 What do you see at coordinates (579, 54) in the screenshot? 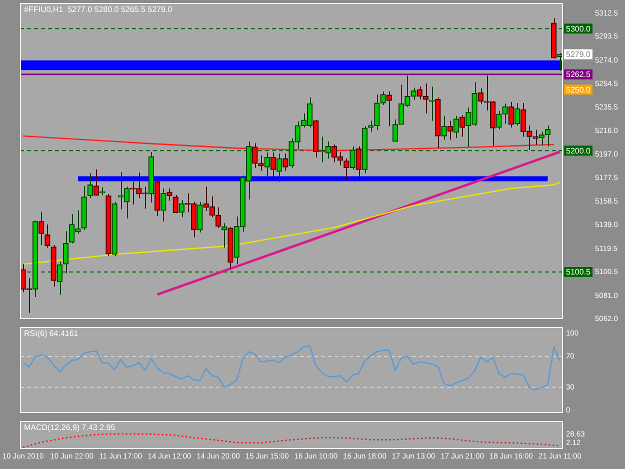
I see `text: 5279.0` at bounding box center [579, 54].